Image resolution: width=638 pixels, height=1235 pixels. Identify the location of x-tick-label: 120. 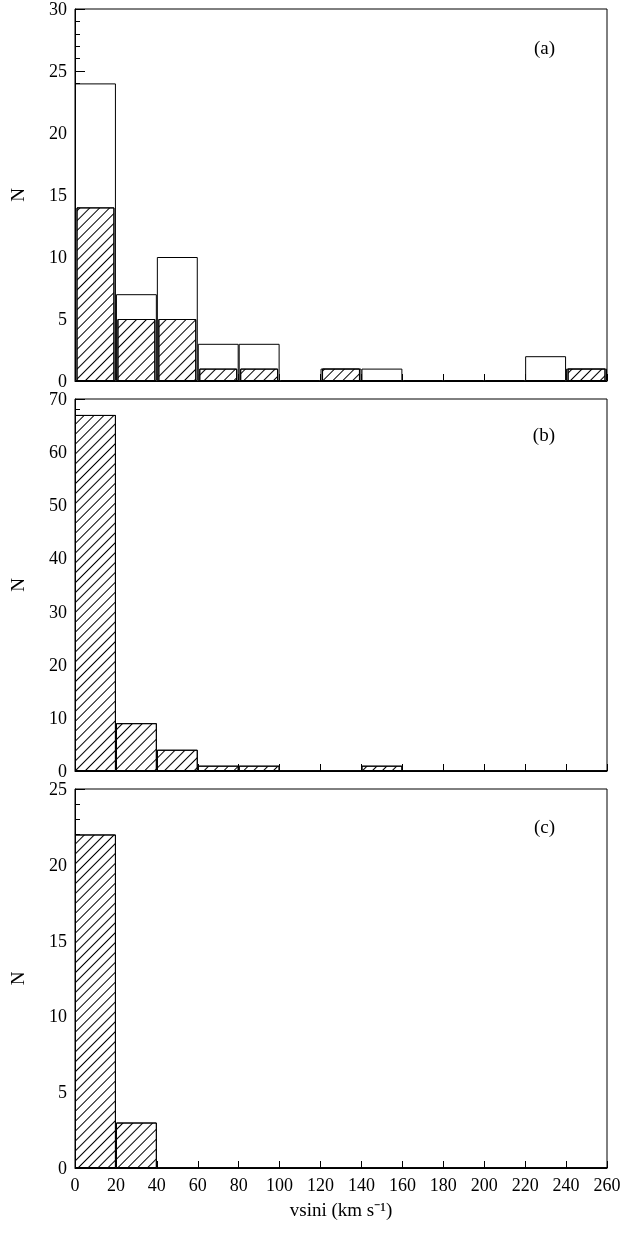
(321, 1185).